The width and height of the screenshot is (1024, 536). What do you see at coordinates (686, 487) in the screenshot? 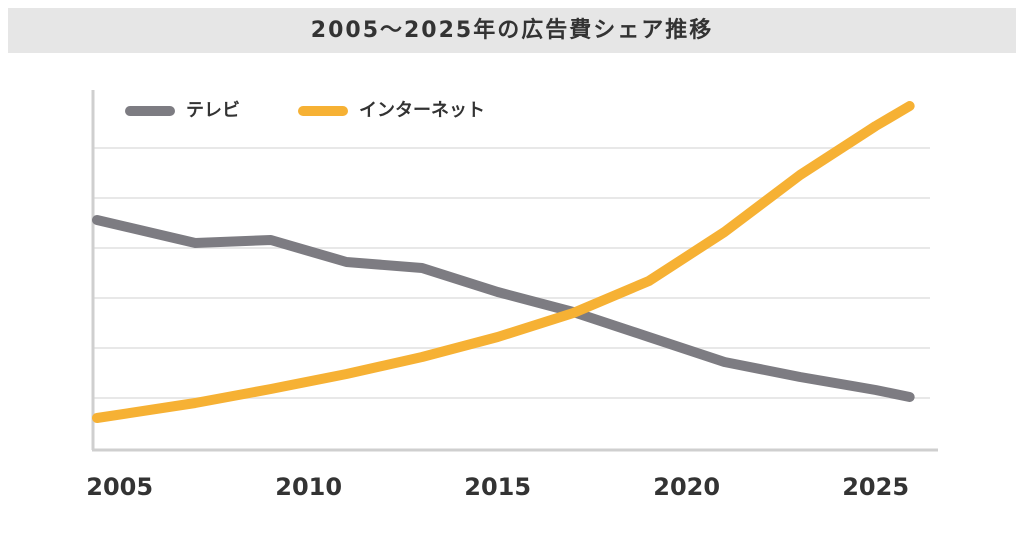
I see `x-tick-label: 2020` at bounding box center [686, 487].